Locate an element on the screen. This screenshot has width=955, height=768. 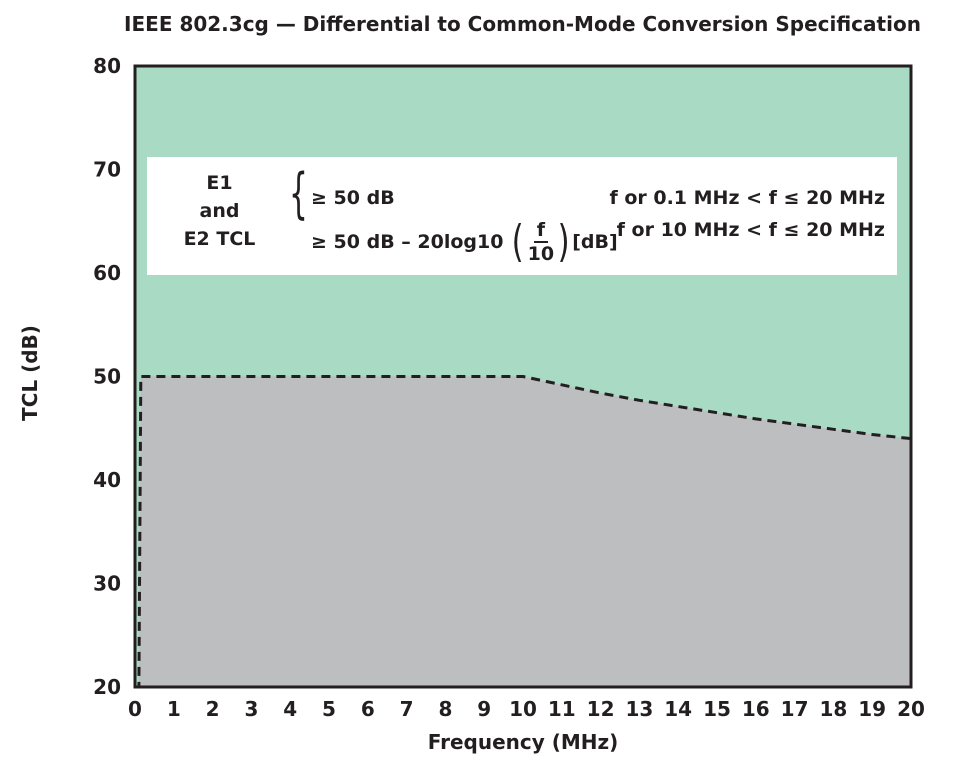
y-tick-label: 20 is located at coordinates (107, 687).